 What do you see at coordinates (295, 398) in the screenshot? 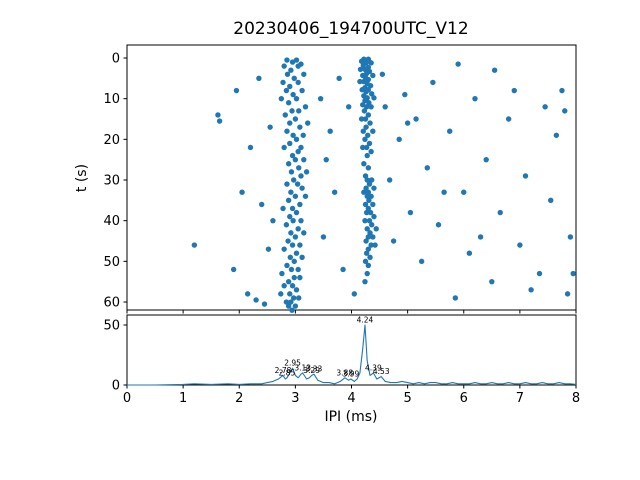
I see `x-tick-label: 3` at bounding box center [295, 398].